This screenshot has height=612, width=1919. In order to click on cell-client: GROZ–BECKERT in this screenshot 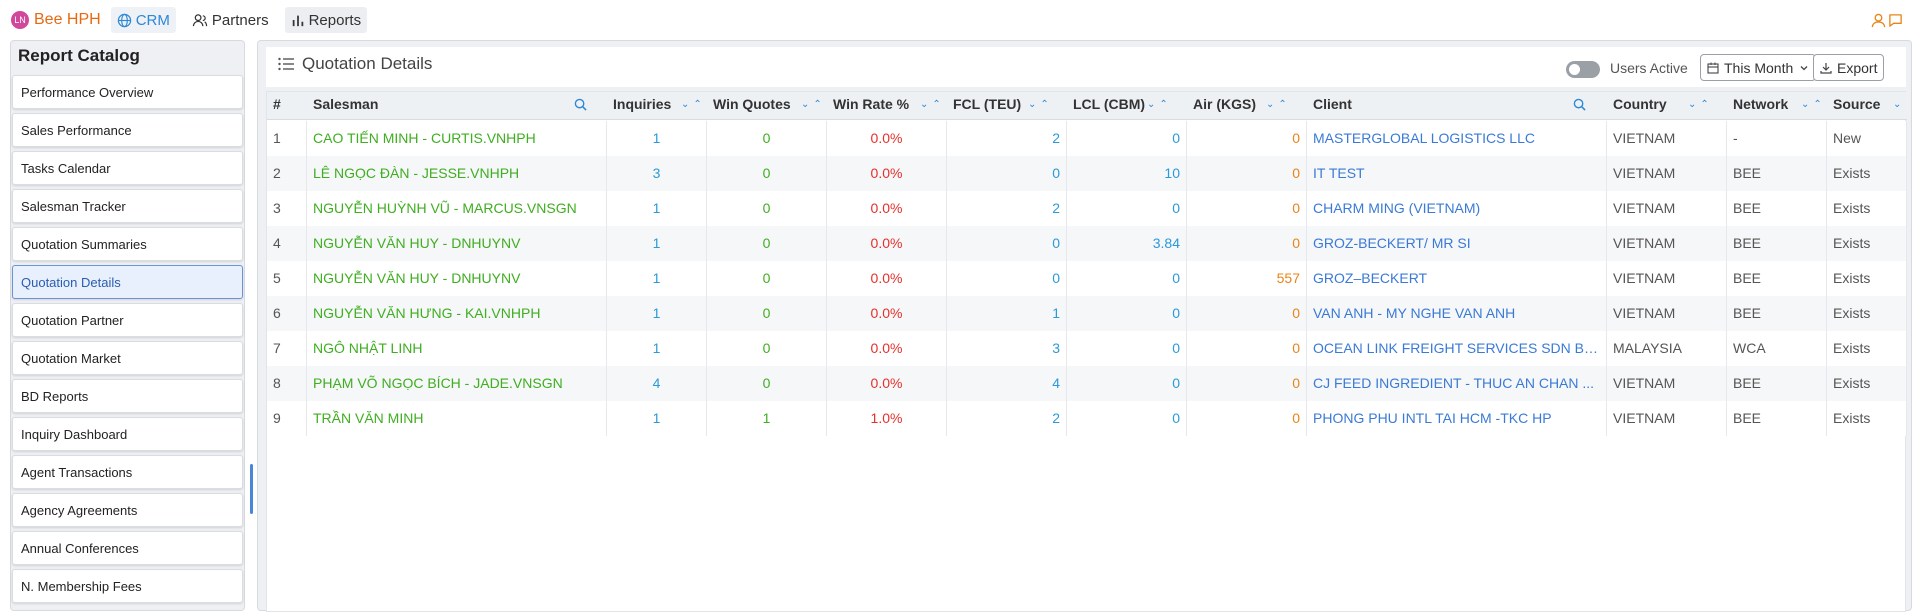, I will do `click(1457, 278)`.